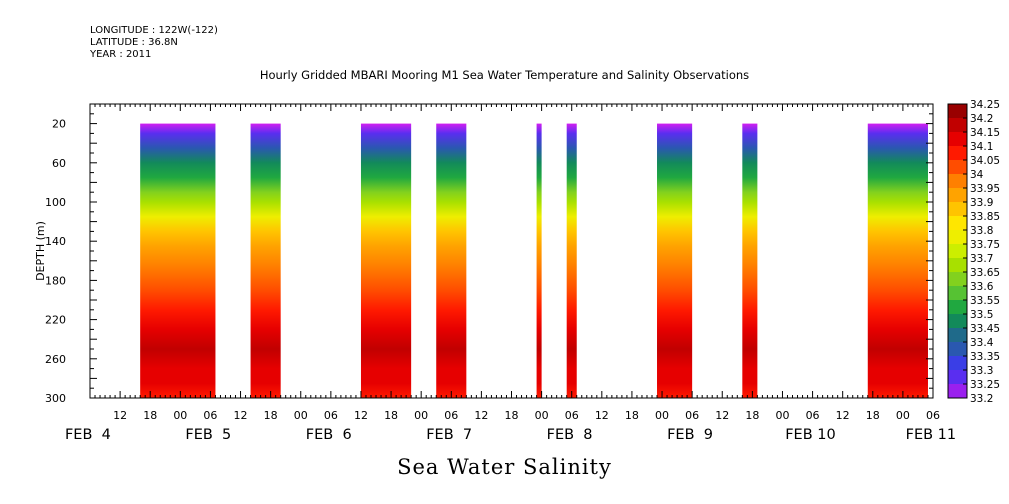  I want to click on colorbar-label: 34.05, so click(985, 161).